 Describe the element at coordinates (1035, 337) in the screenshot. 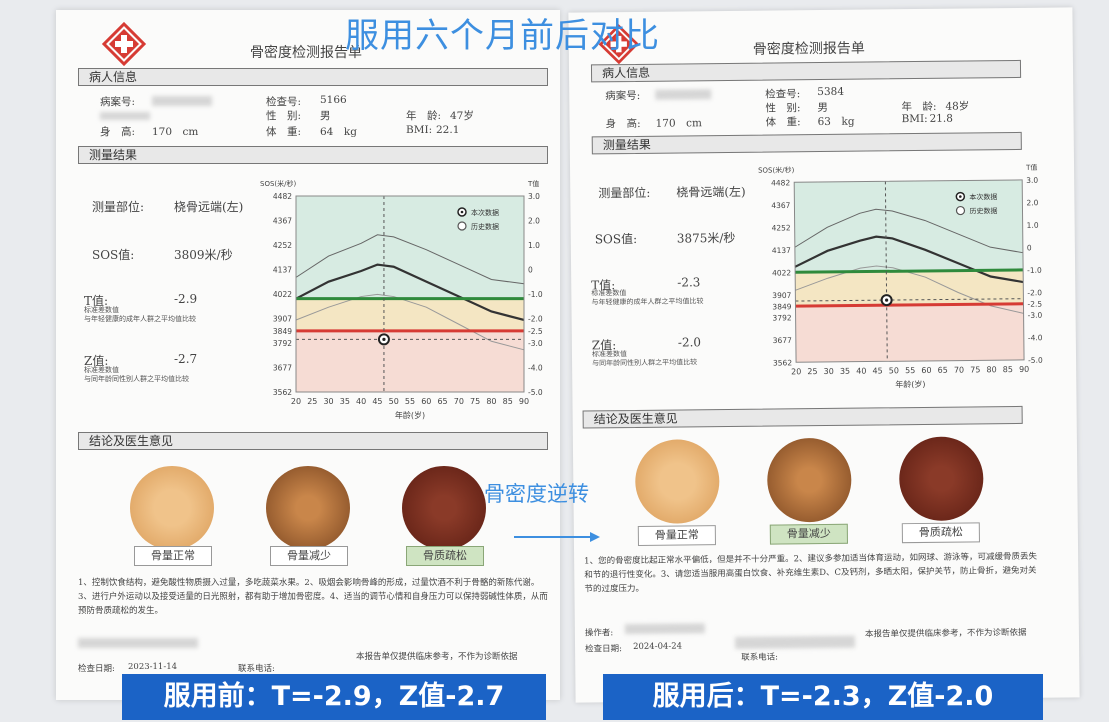

I see `t-tick-label: -4.0` at that location.